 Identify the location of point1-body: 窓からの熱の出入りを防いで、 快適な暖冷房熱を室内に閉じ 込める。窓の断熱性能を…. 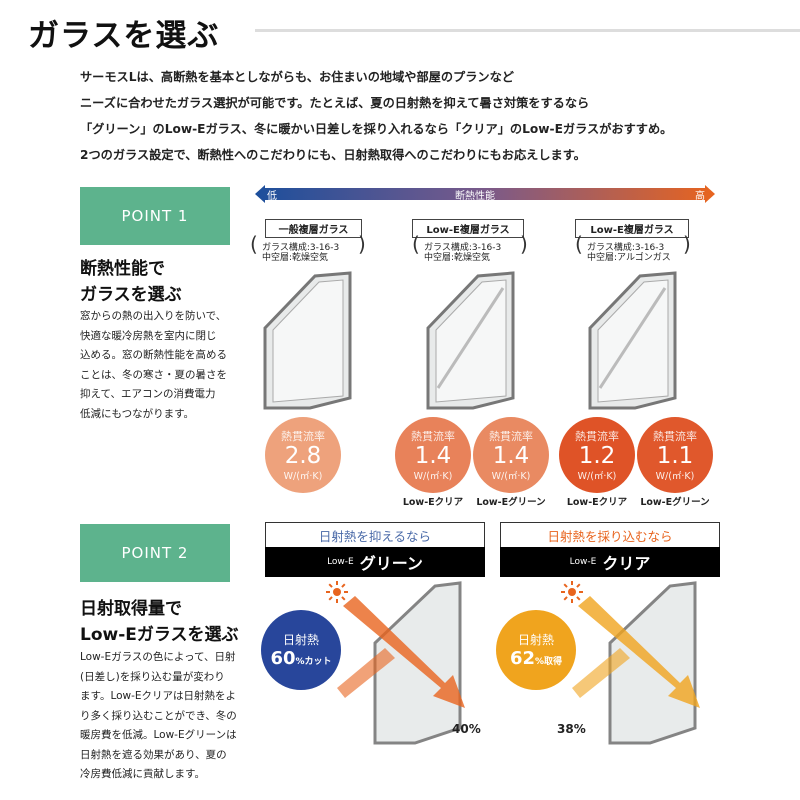
(153, 365).